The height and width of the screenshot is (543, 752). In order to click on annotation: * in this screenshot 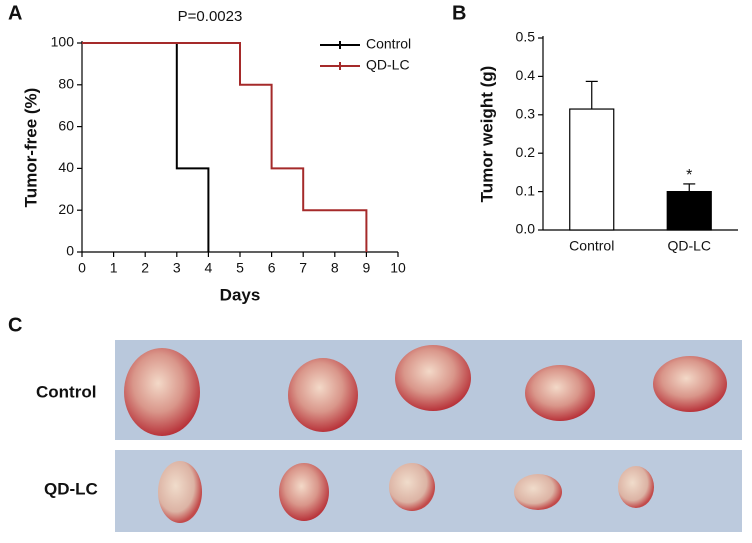, I will do `click(689, 175)`.